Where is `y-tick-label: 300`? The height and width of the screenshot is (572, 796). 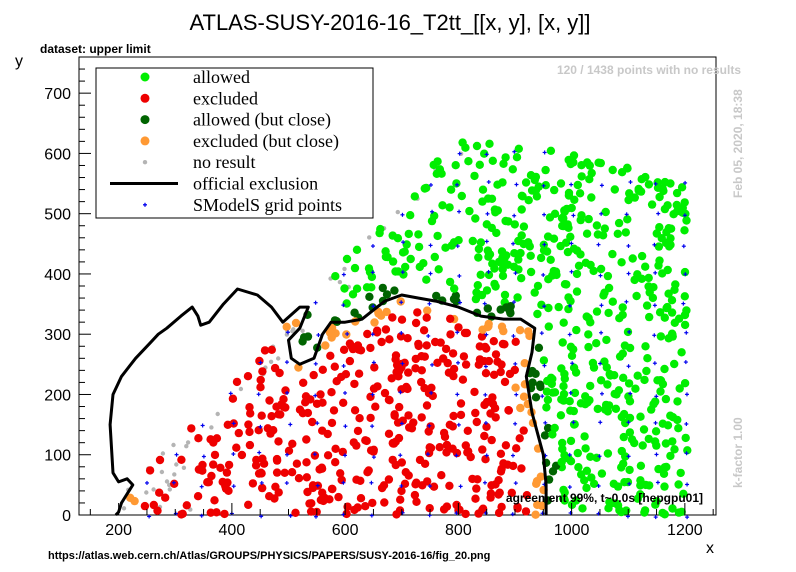 y-tick-label: 300 is located at coordinates (57, 335).